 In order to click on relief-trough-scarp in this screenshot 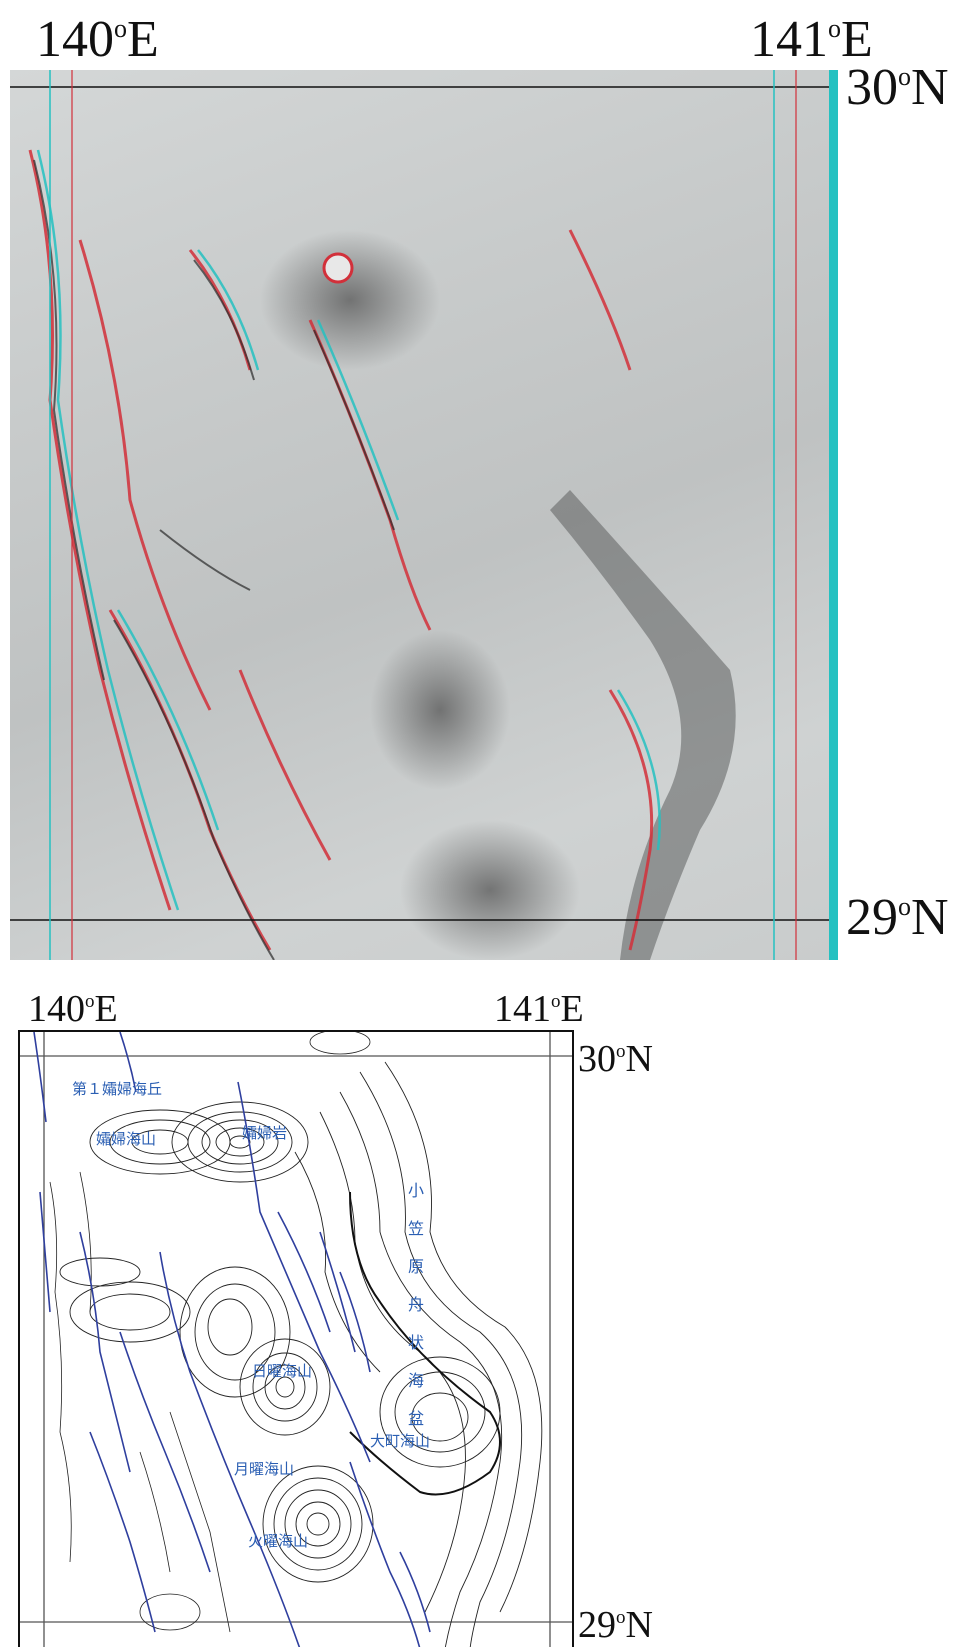, I will do `click(643, 725)`.